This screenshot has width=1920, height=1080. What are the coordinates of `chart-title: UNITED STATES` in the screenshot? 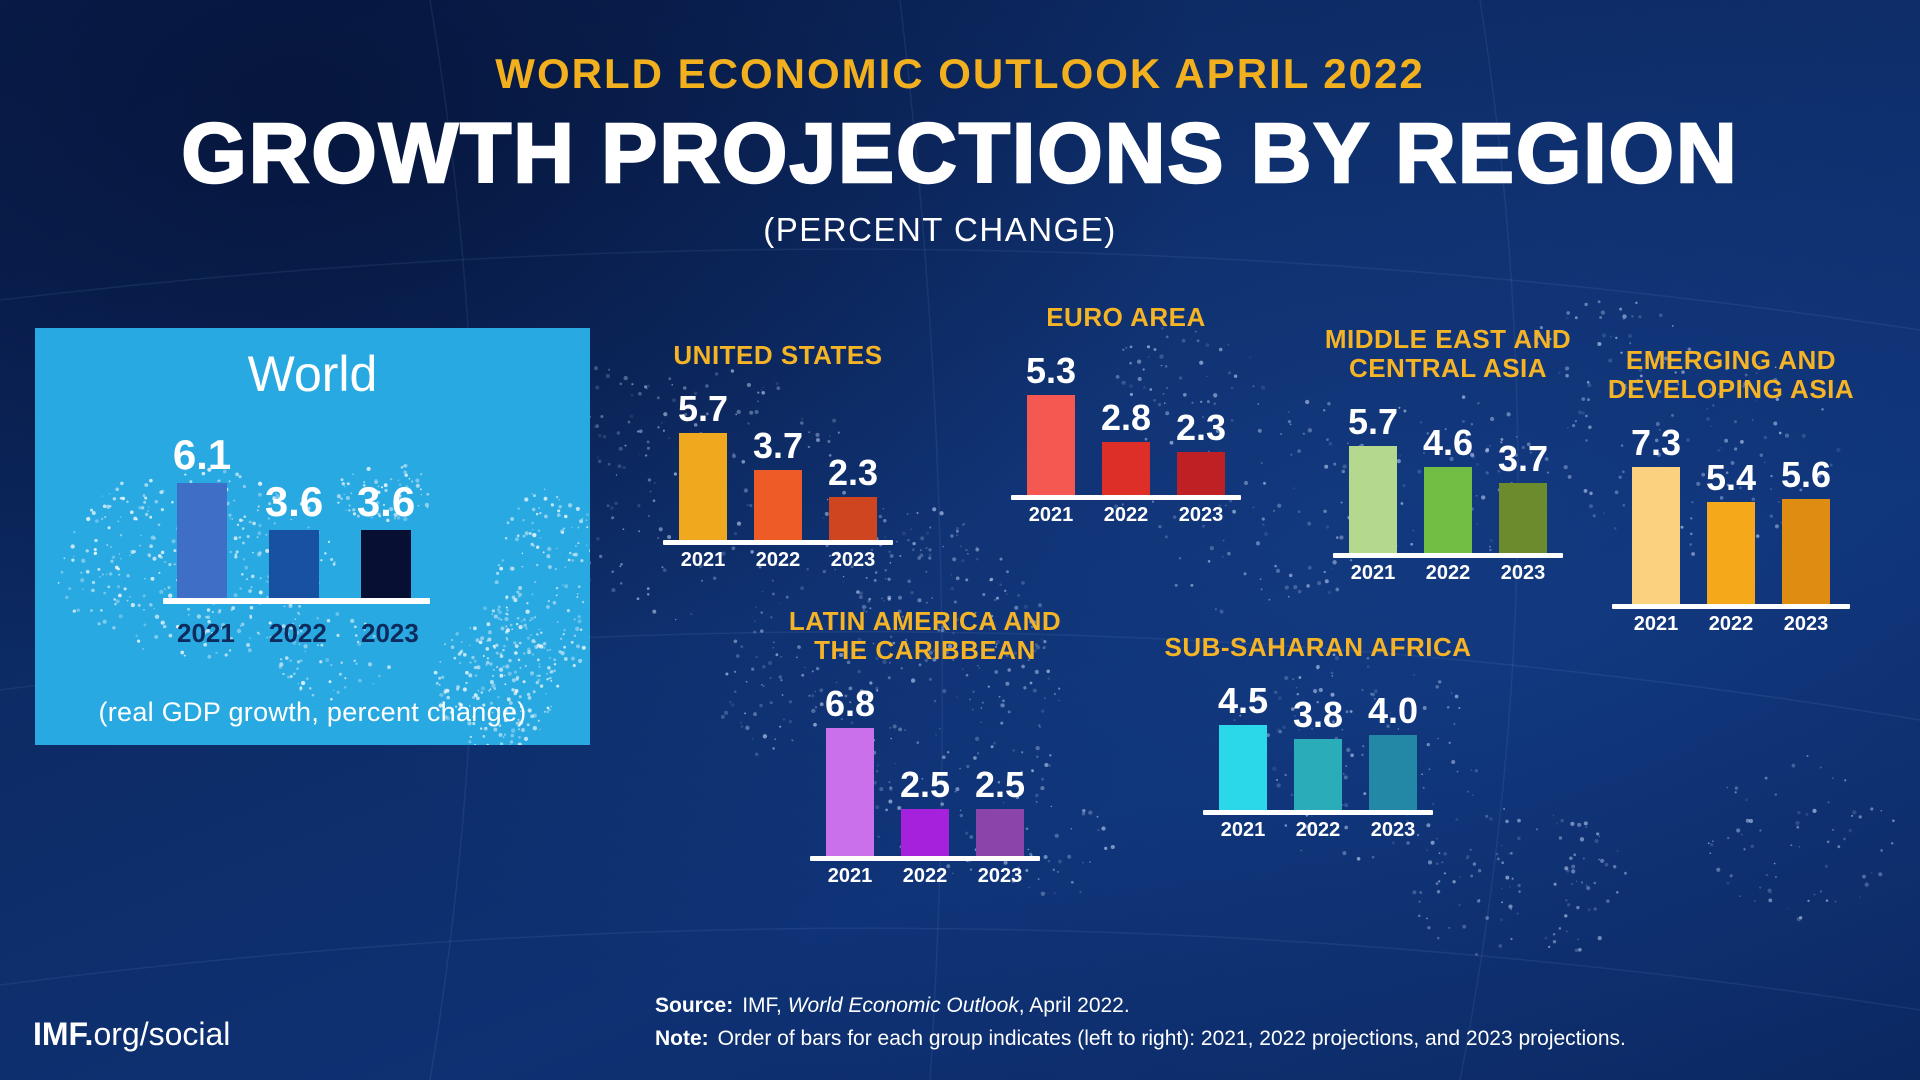 It's located at (778, 355).